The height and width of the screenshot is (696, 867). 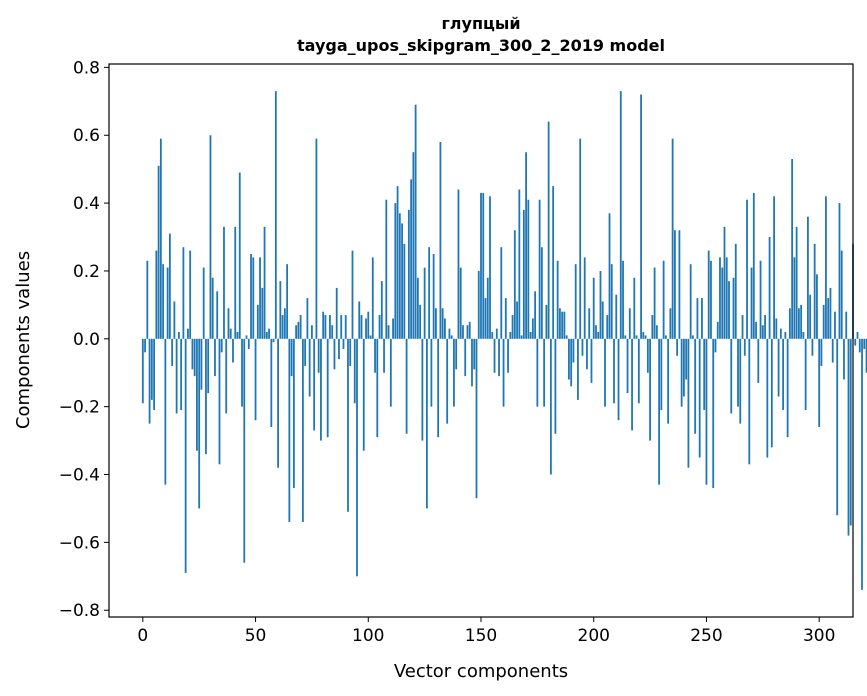 I want to click on y-axis-ticks: −0.8 −0.6 −0.4 −0.2 0.0 0.2 0.4 0.6 0.8, so click(x=84, y=339).